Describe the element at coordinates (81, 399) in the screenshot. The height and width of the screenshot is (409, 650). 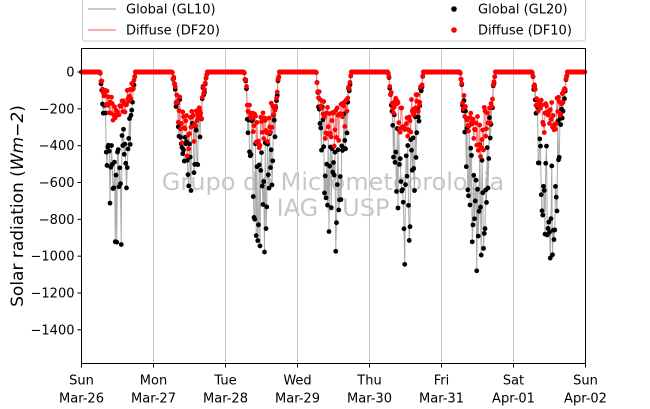
I see `x-tick-date: Mar-26` at that location.